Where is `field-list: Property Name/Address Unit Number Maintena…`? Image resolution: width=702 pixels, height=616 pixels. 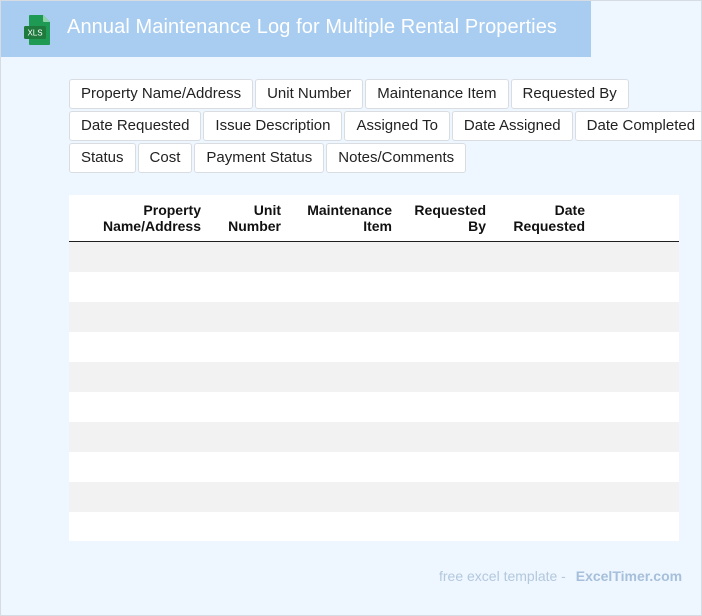 field-list: Property Name/Address Unit Number Maintena… is located at coordinates (385, 127).